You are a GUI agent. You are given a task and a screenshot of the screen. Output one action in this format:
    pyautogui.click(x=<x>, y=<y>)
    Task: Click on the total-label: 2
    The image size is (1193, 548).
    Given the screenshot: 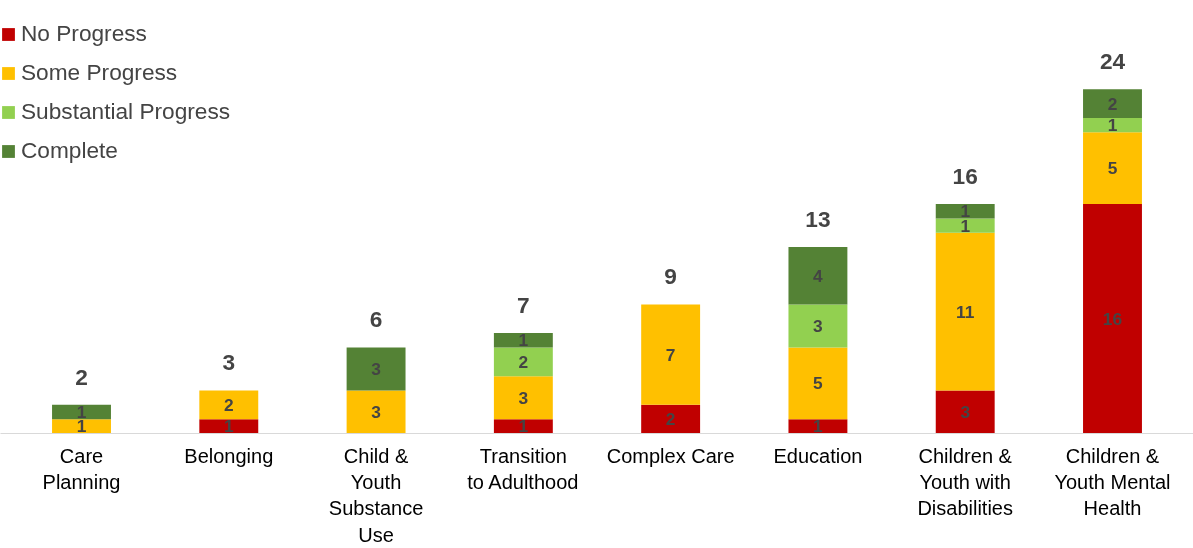 What is the action you would take?
    pyautogui.click(x=81, y=376)
    